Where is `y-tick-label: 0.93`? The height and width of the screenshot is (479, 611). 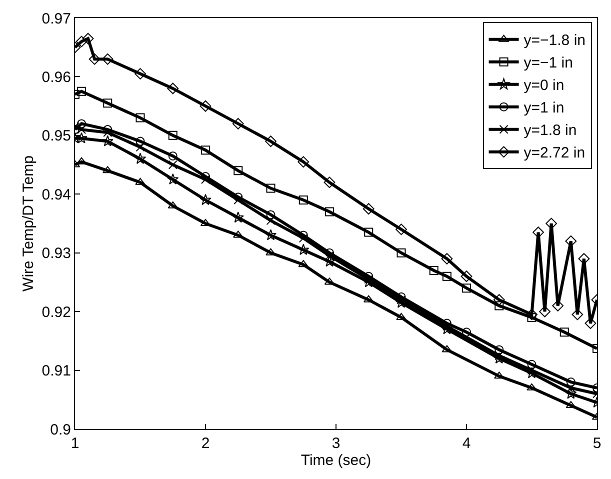
y-tick-label: 0.93 is located at coordinates (56, 253).